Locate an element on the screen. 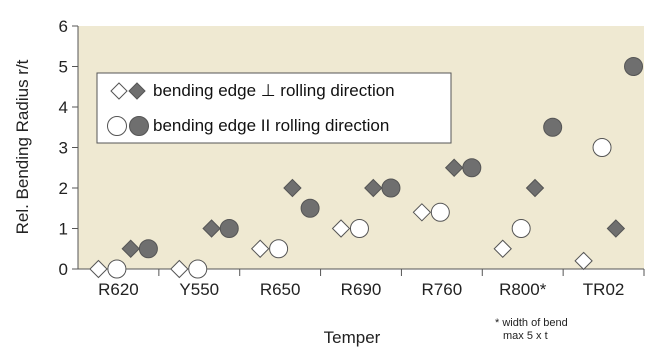 This screenshot has width=651, height=349. legend-box is located at coordinates (274, 108).